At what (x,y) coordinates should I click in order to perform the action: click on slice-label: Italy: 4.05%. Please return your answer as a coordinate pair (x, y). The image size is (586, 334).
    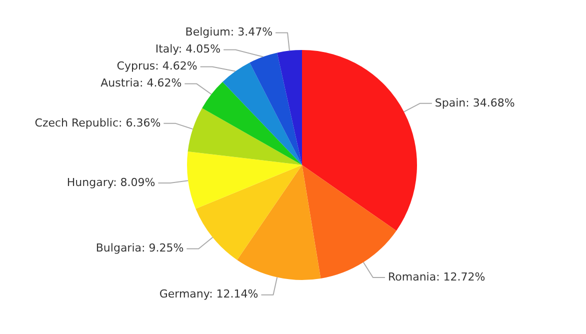
    Looking at the image, I should click on (188, 49).